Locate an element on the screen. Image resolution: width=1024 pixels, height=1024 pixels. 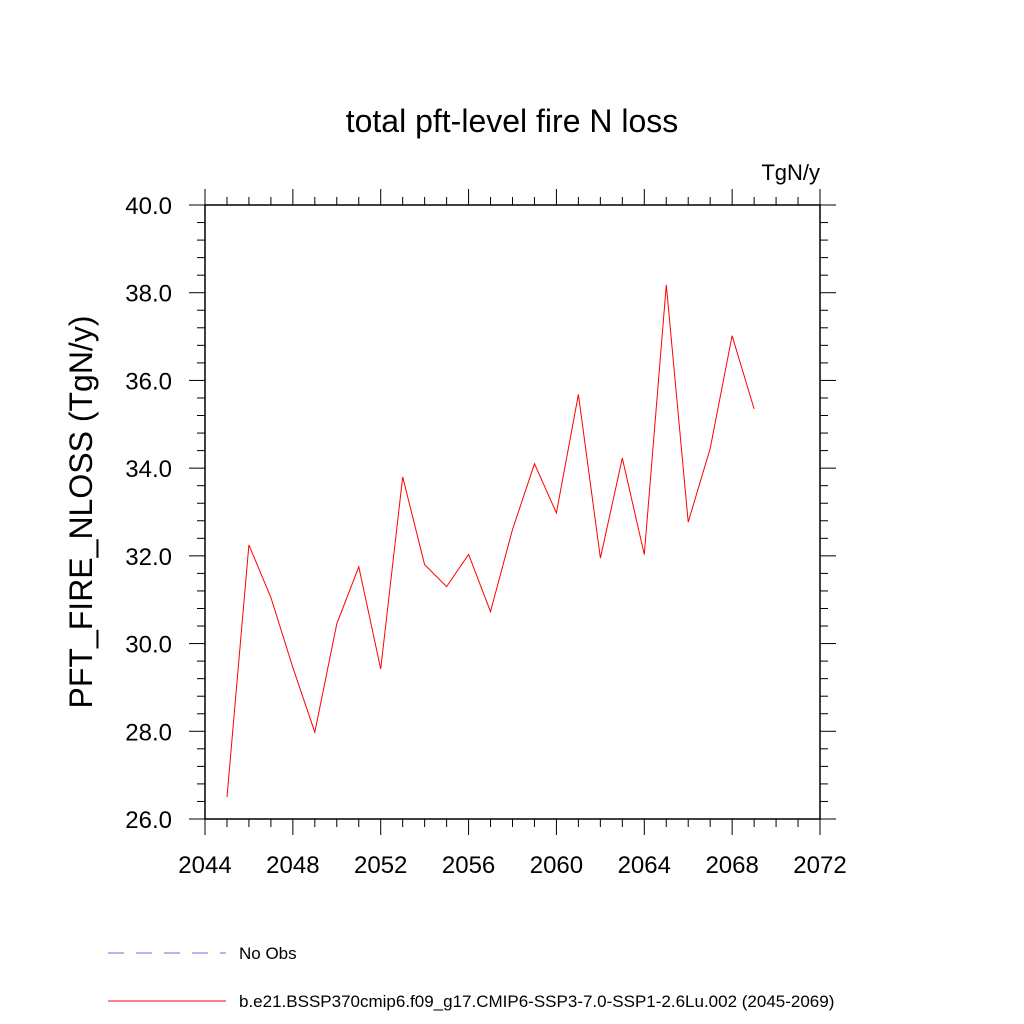
y-tick-label: 40.0 is located at coordinates (148, 206).